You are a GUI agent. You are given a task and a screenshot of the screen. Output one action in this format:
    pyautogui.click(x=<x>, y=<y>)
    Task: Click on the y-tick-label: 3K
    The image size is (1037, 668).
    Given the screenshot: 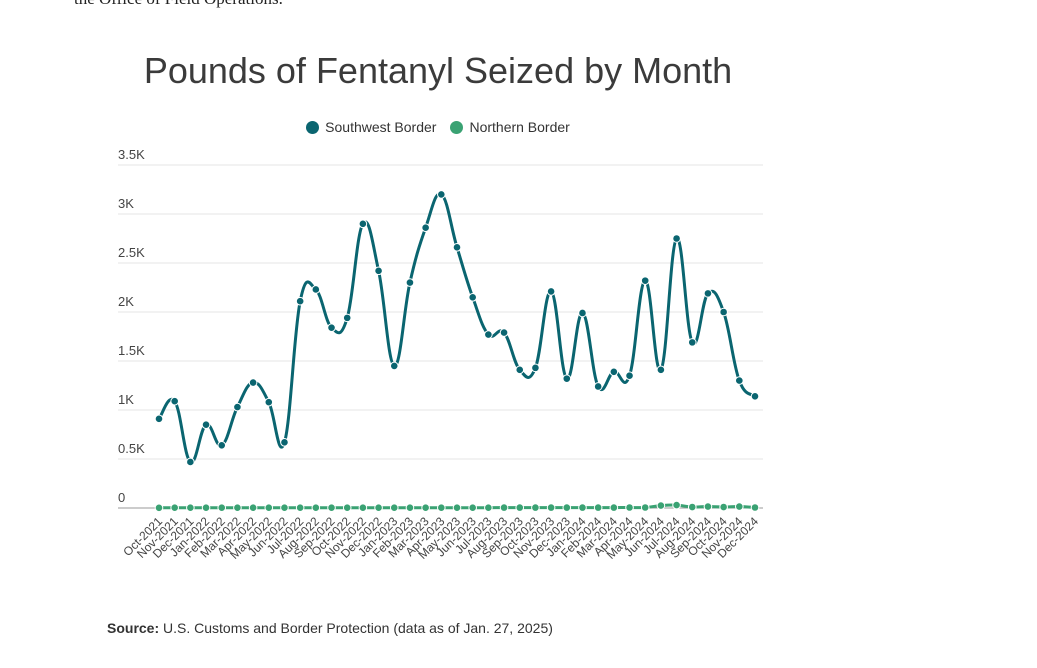 What is the action you would take?
    pyautogui.click(x=126, y=203)
    